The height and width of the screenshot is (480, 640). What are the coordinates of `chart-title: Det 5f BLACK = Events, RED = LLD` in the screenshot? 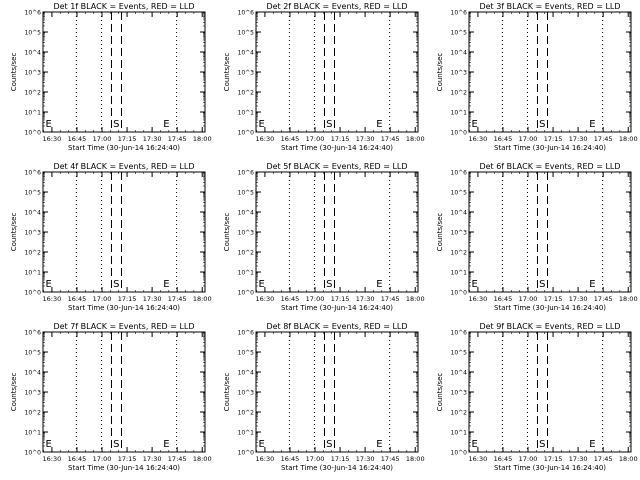 It's located at (336, 166).